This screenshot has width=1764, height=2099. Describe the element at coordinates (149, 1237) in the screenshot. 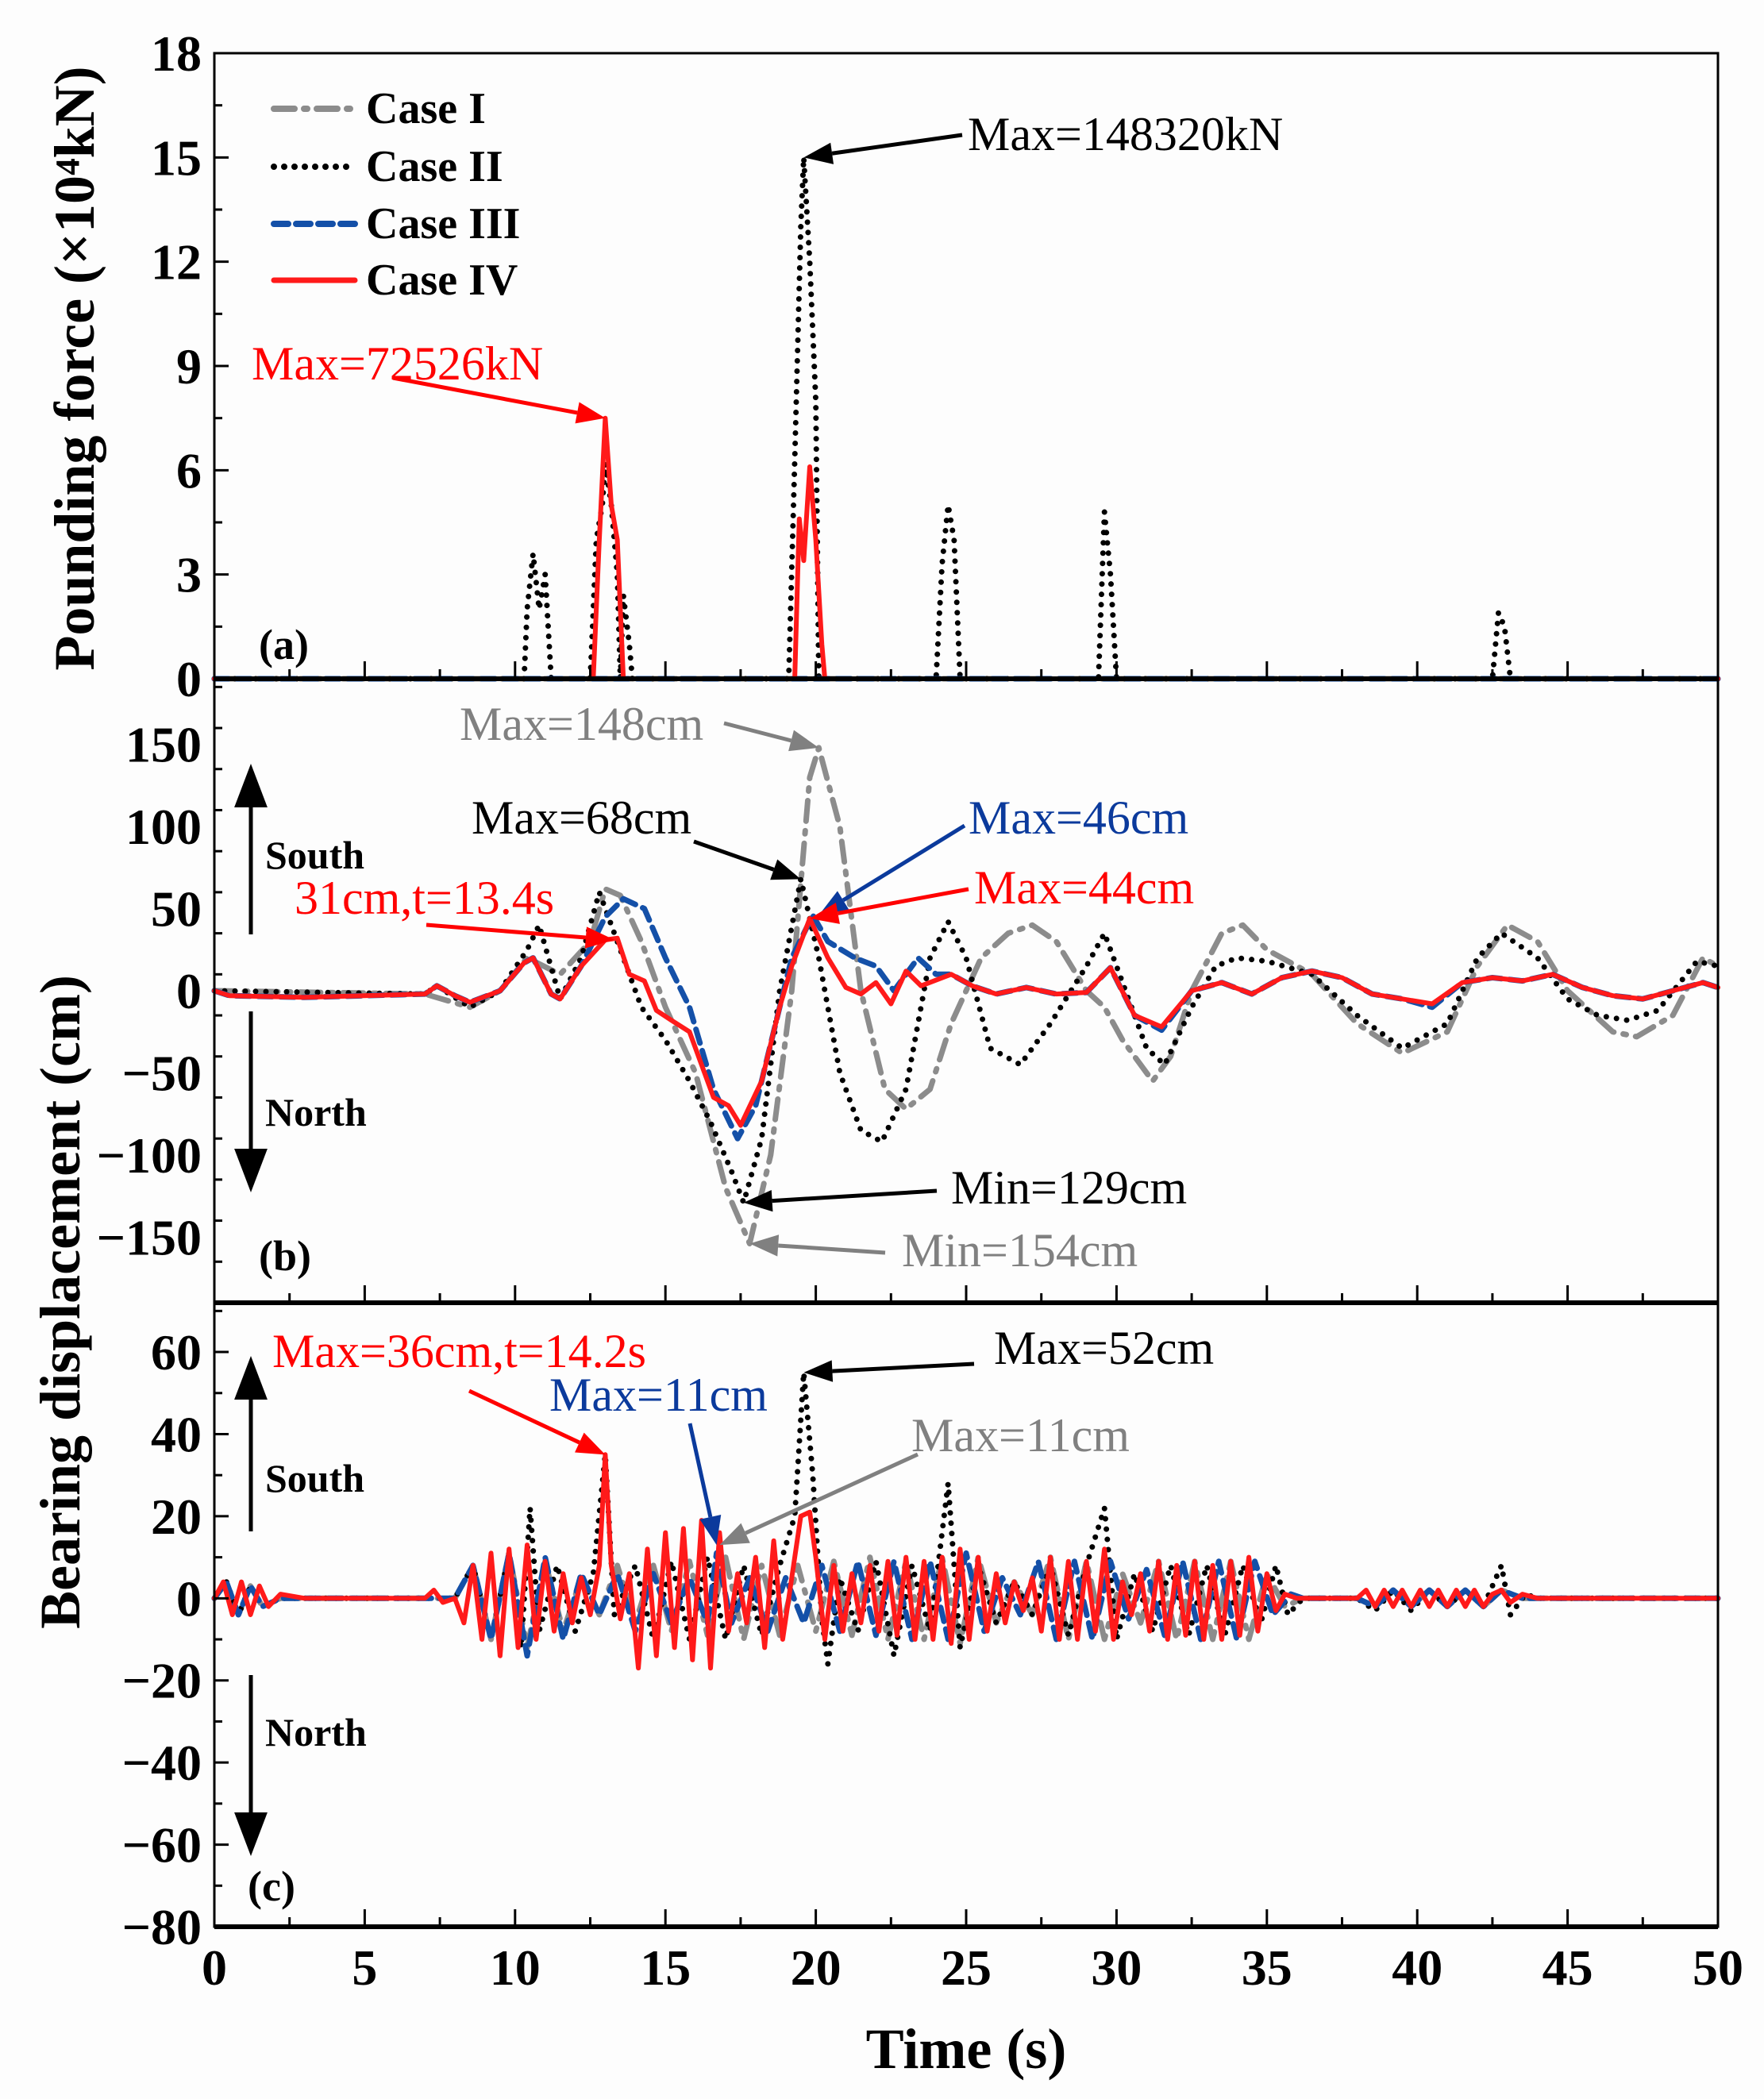

I see `y-tick-label: −150` at that location.